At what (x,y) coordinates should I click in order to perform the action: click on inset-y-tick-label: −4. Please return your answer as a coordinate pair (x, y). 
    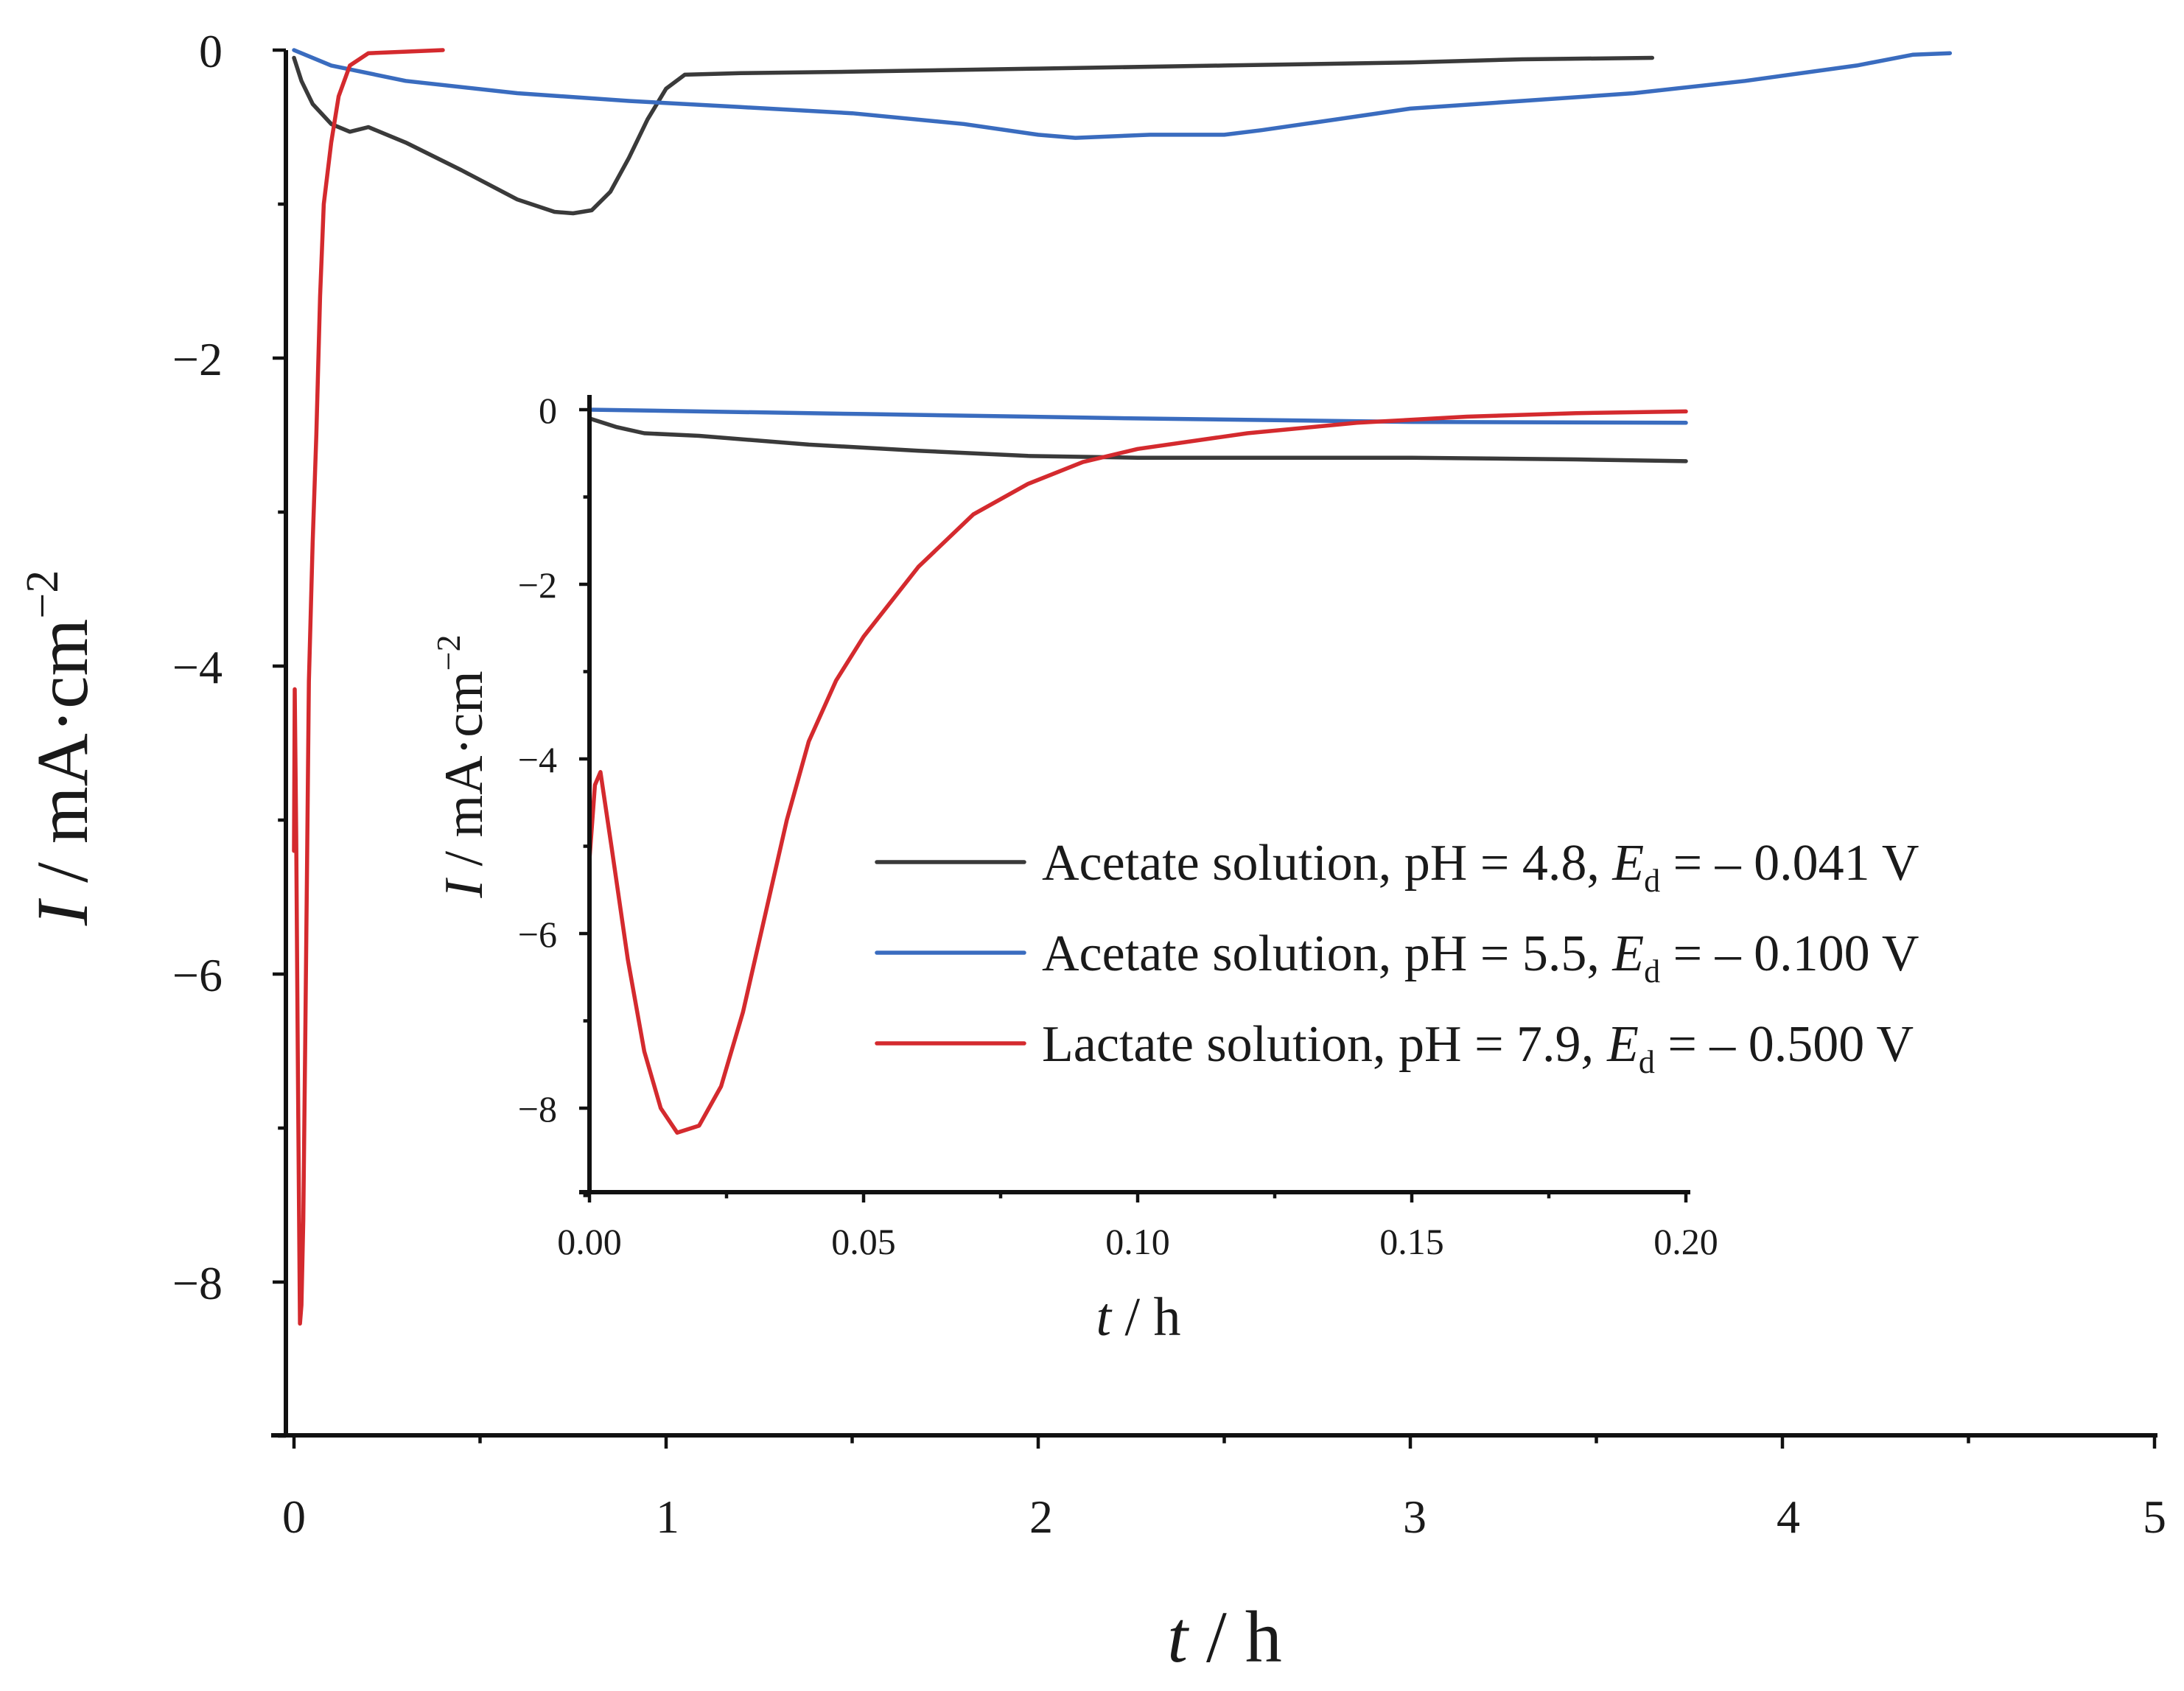
    Looking at the image, I should click on (537, 759).